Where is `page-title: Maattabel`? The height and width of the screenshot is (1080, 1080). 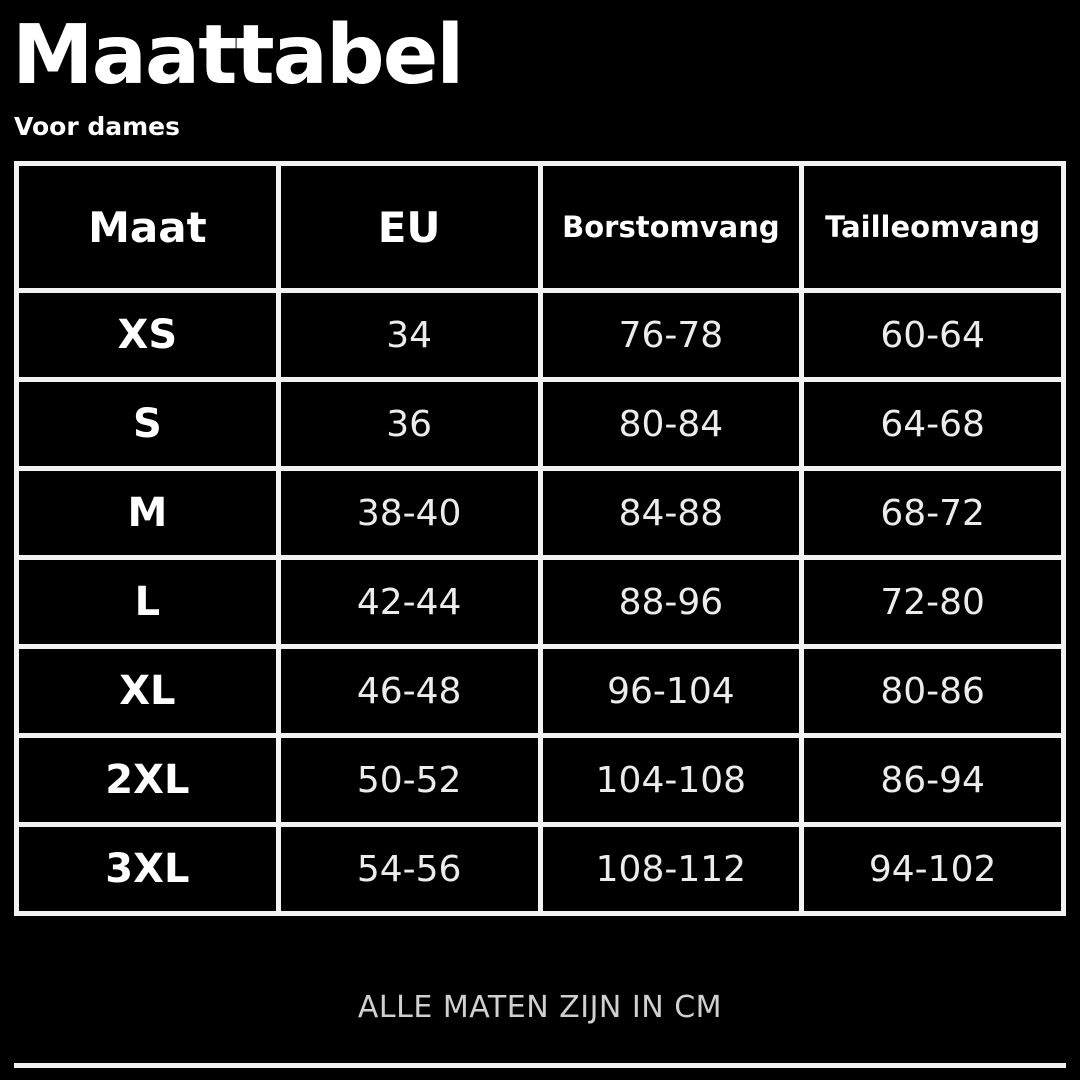 page-title: Maattabel is located at coordinates (238, 55).